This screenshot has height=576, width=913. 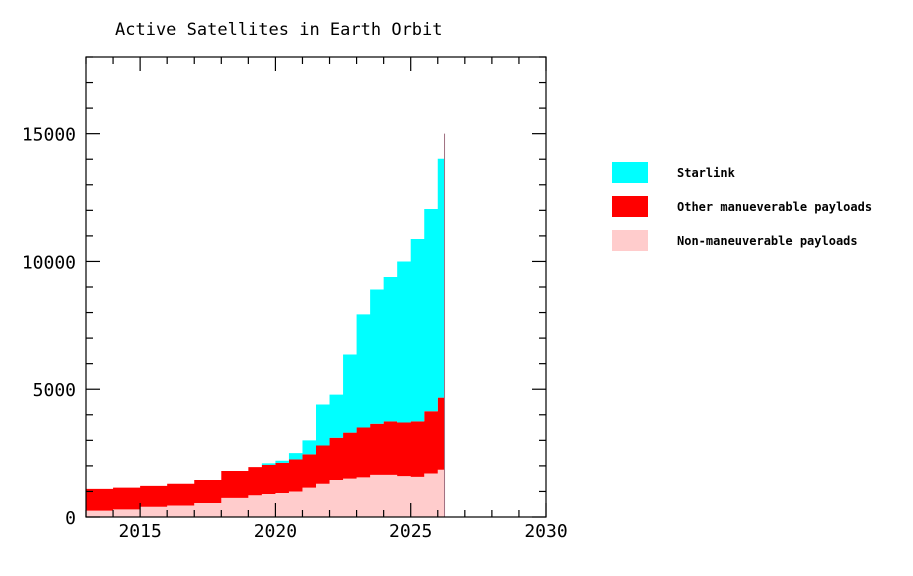 I want to click on legend-label: Starlink, so click(x=706, y=173).